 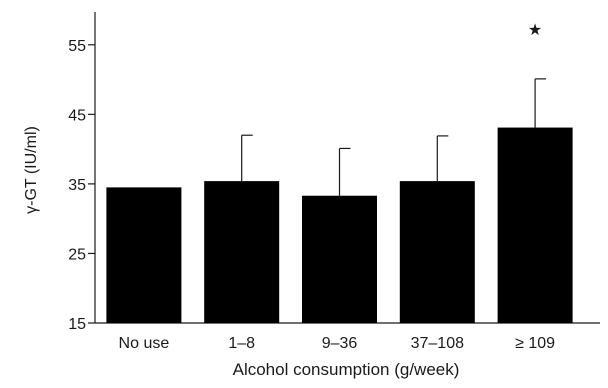 I want to click on x-tick-label: ≥ 109, so click(x=535, y=343).